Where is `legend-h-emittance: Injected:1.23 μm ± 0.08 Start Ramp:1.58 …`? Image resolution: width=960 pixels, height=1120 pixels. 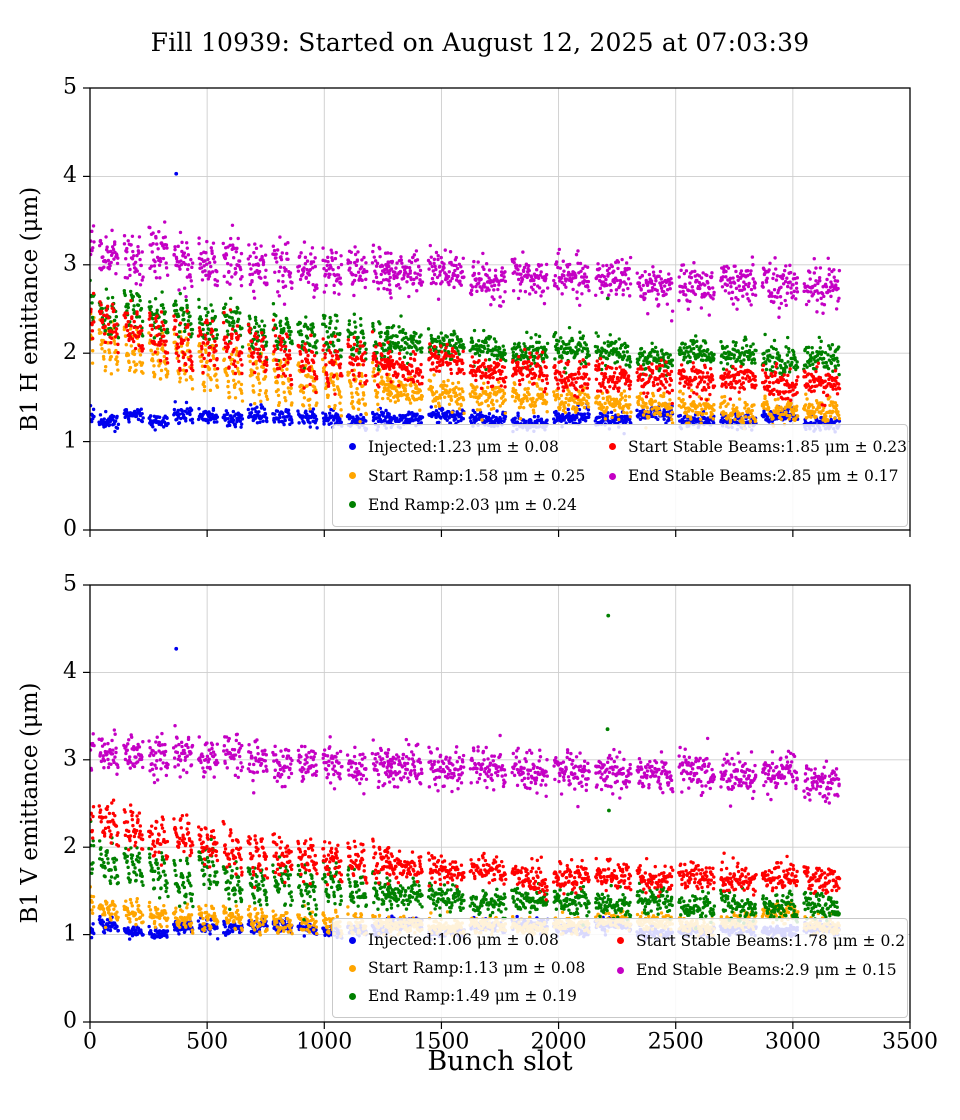
legend-h-emittance: Injected:1.23 μm ± 0.08 Start Ramp:1.58 … is located at coordinates (620, 475).